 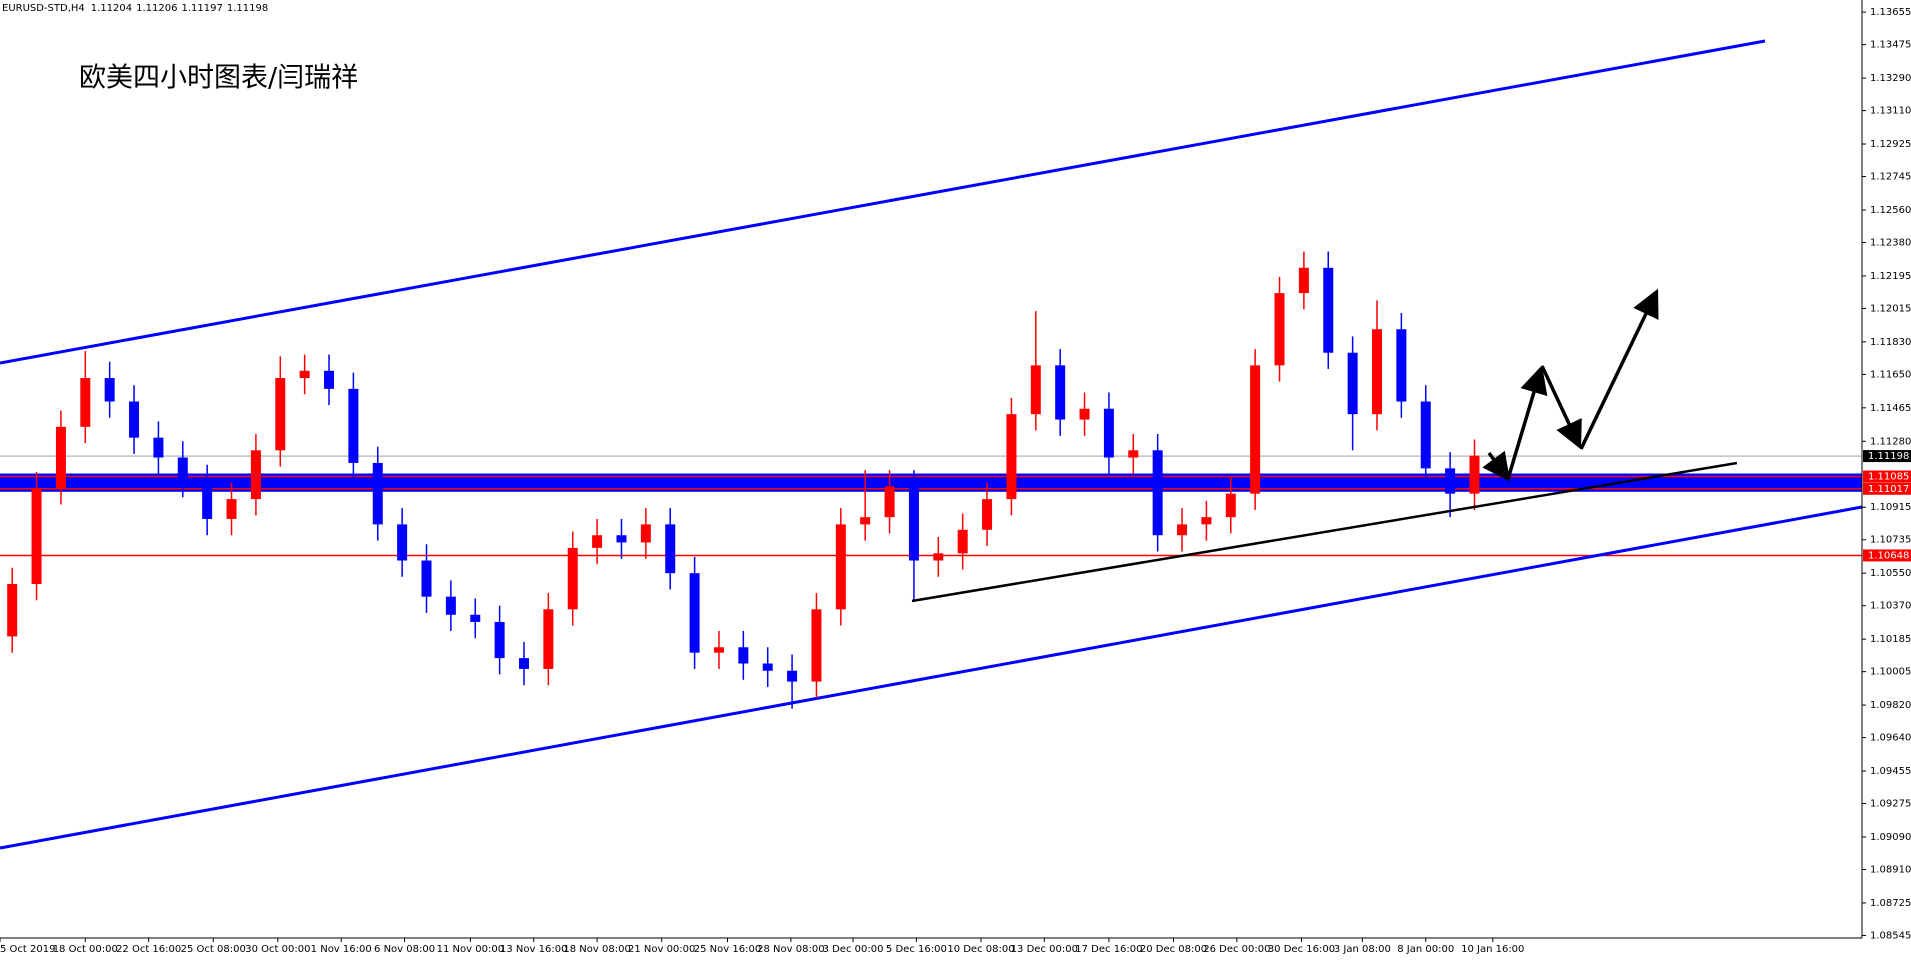 What do you see at coordinates (1890, 12) in the screenshot?
I see `y-tick-label: 1.13655` at bounding box center [1890, 12].